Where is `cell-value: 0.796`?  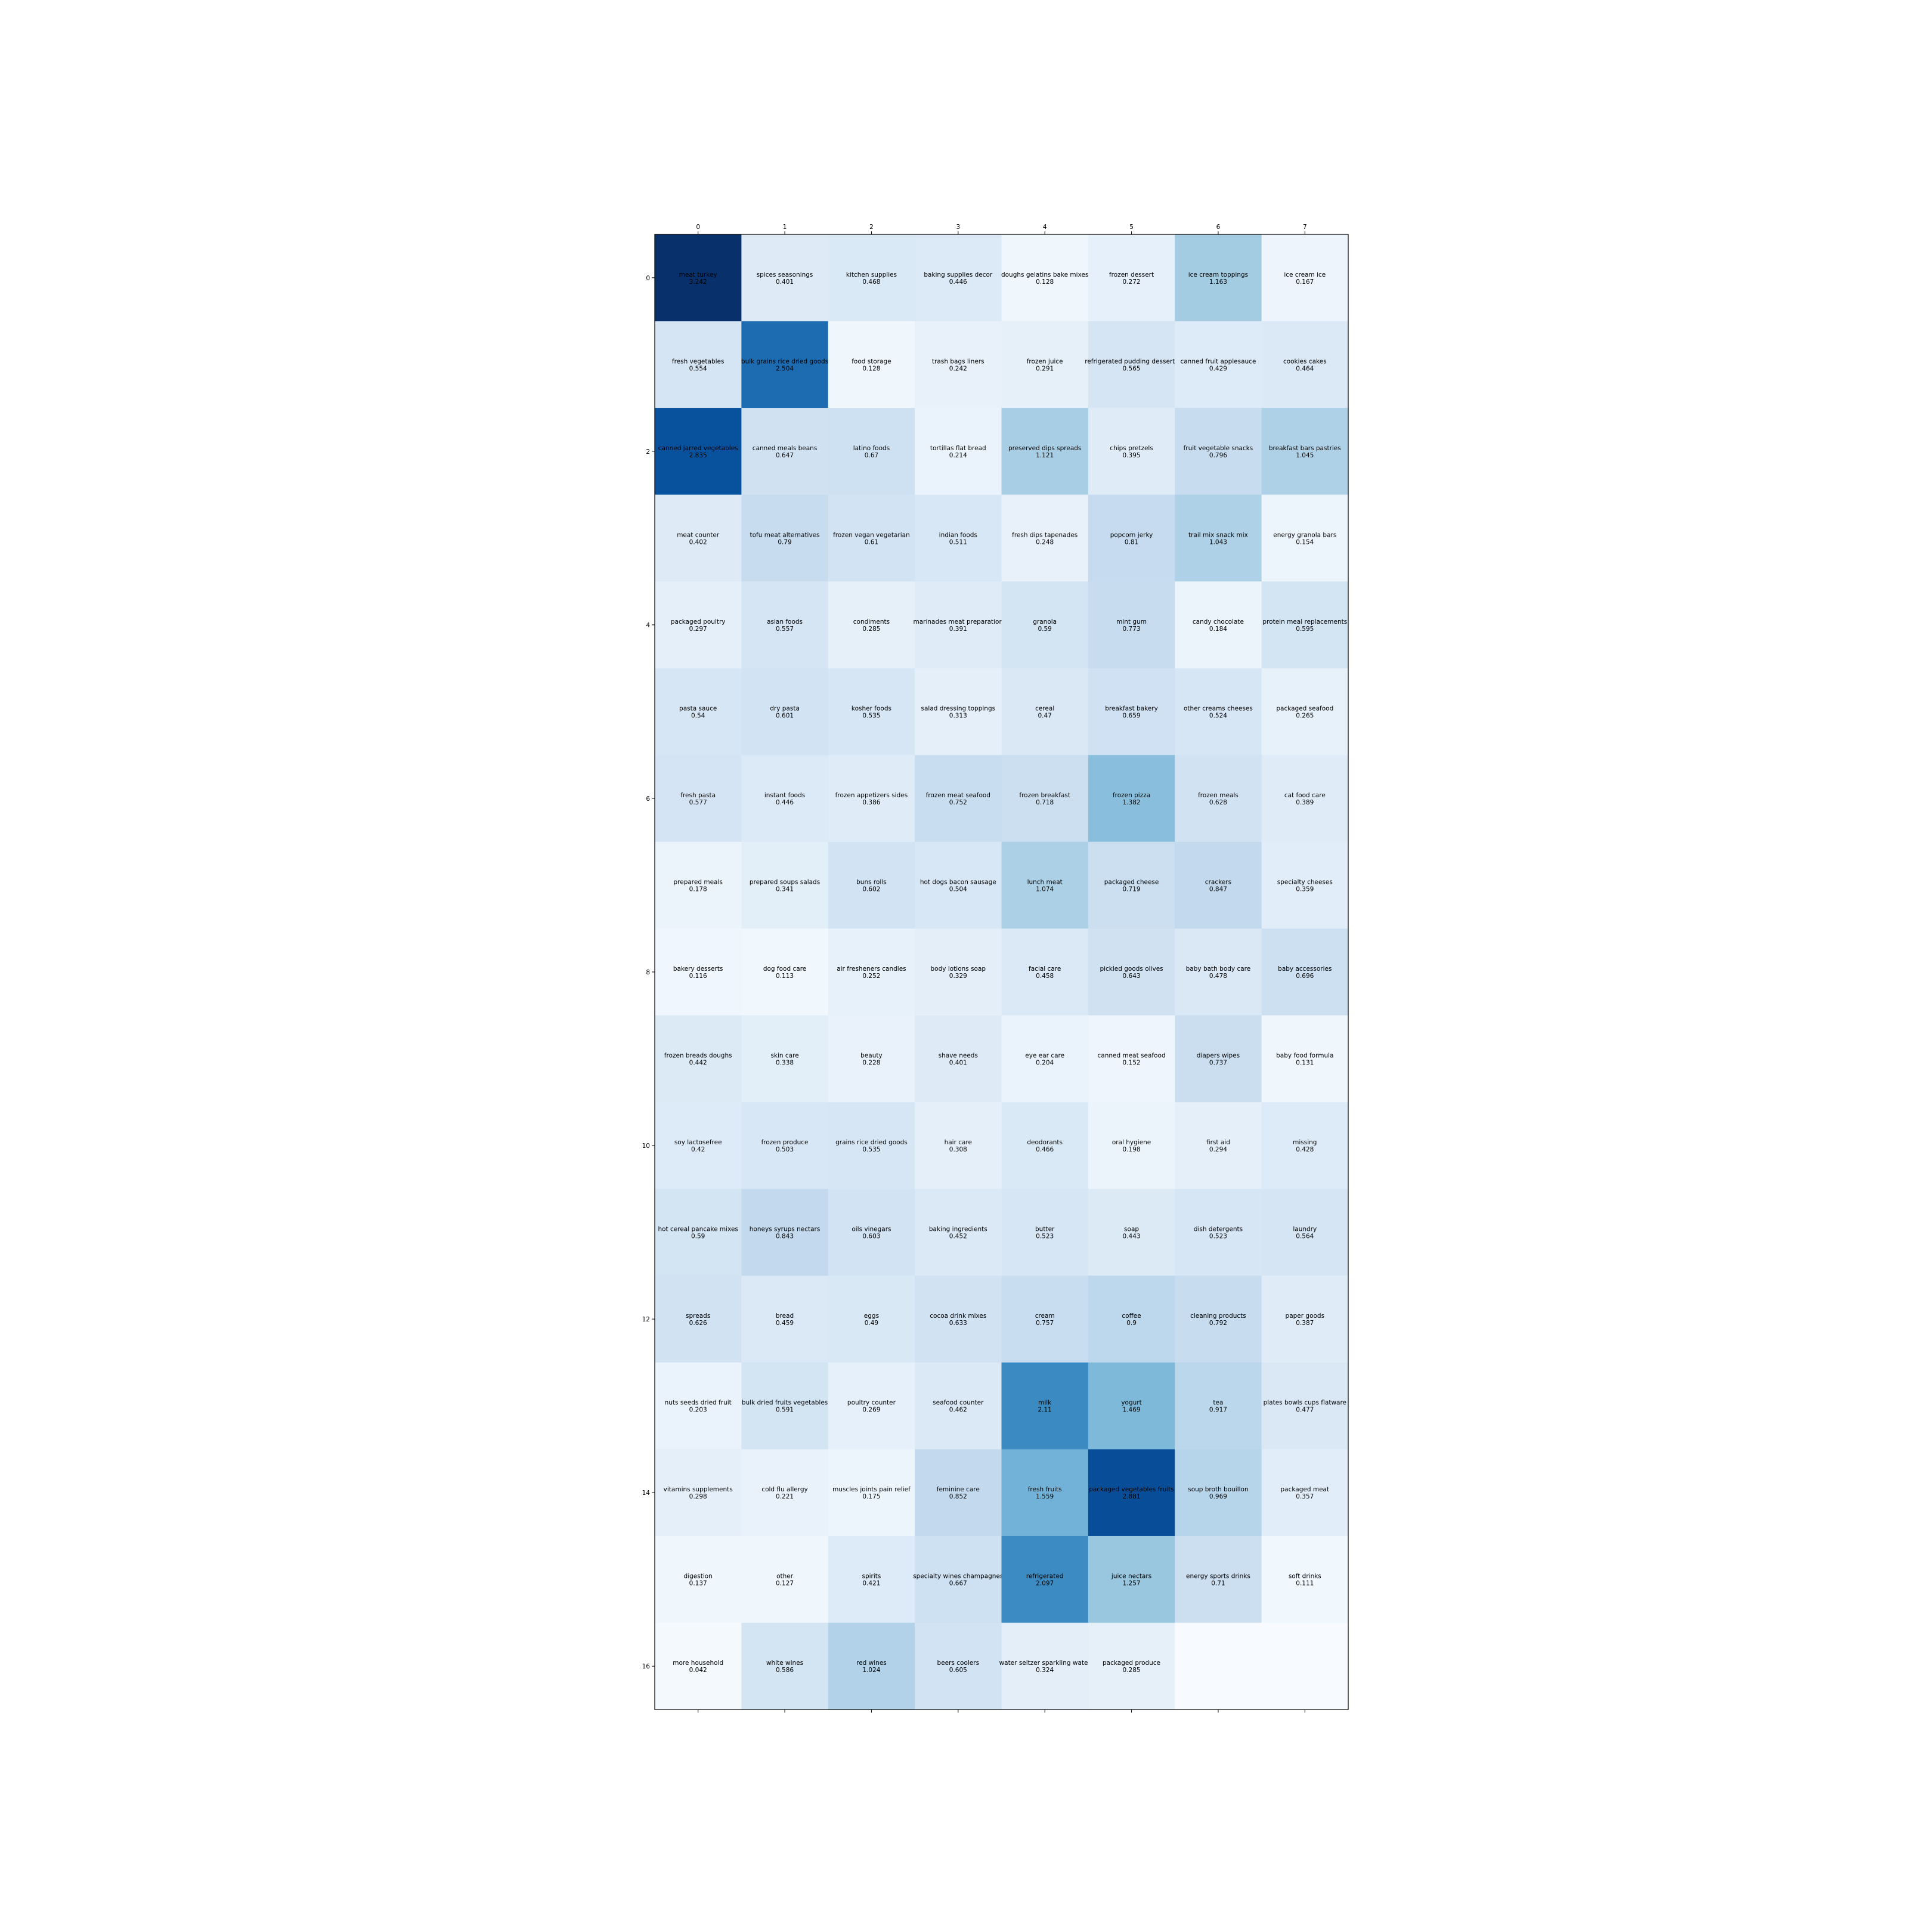
cell-value: 0.796 is located at coordinates (1218, 455).